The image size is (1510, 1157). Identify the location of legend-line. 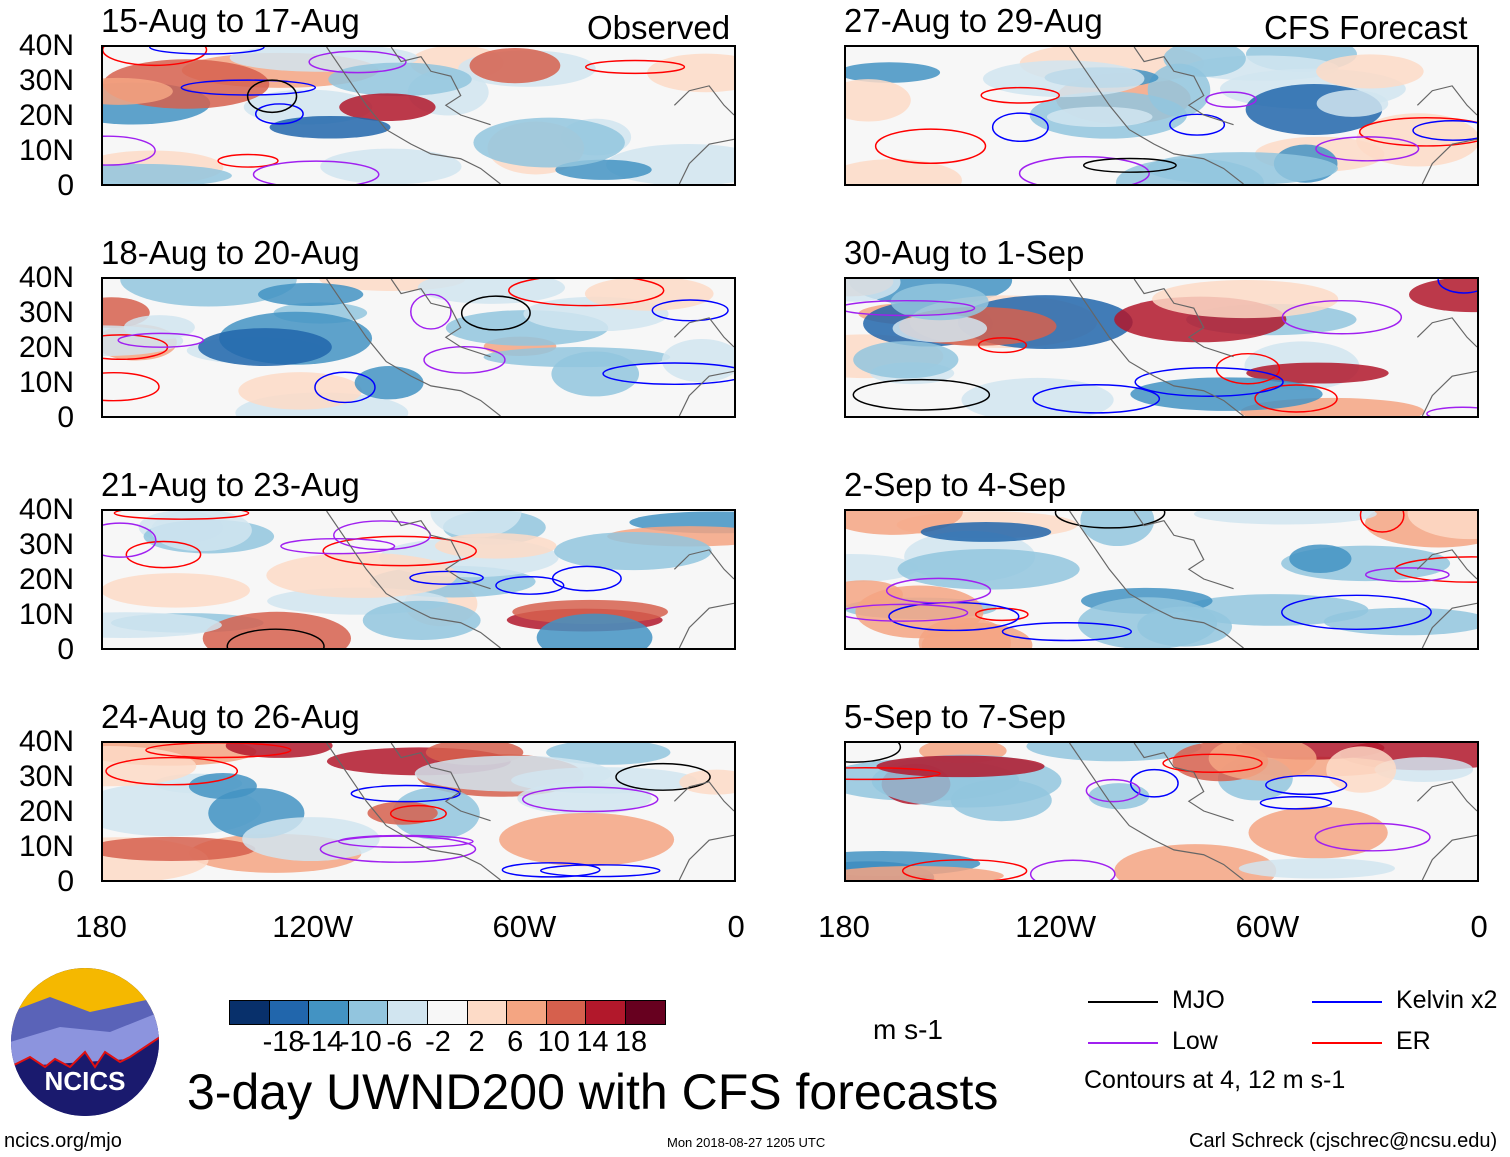
(1123, 1043).